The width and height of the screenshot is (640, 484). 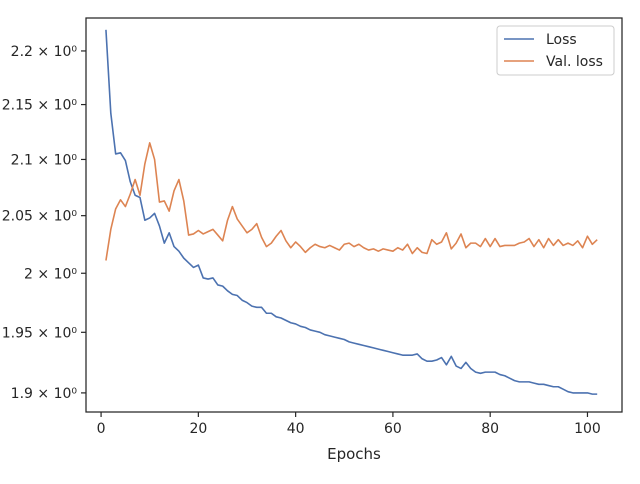 I want to click on x-tick-label: 0, so click(x=101, y=429).